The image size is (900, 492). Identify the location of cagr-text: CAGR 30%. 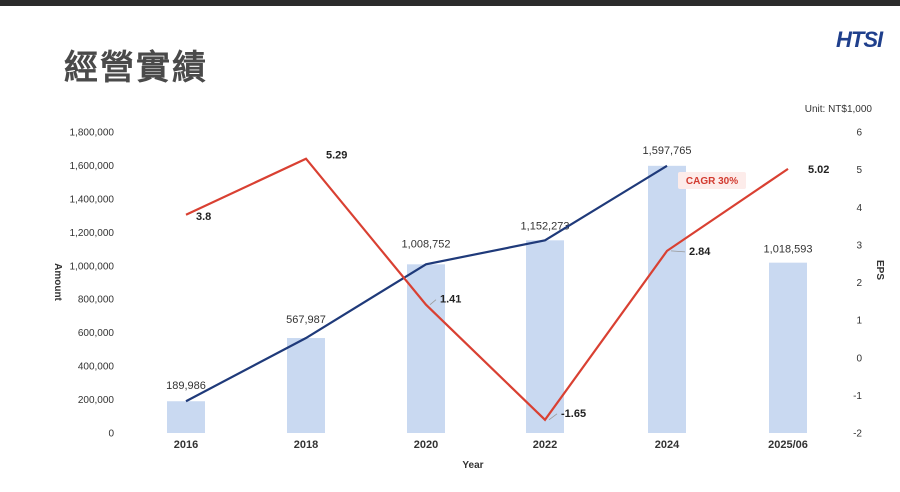
(712, 181).